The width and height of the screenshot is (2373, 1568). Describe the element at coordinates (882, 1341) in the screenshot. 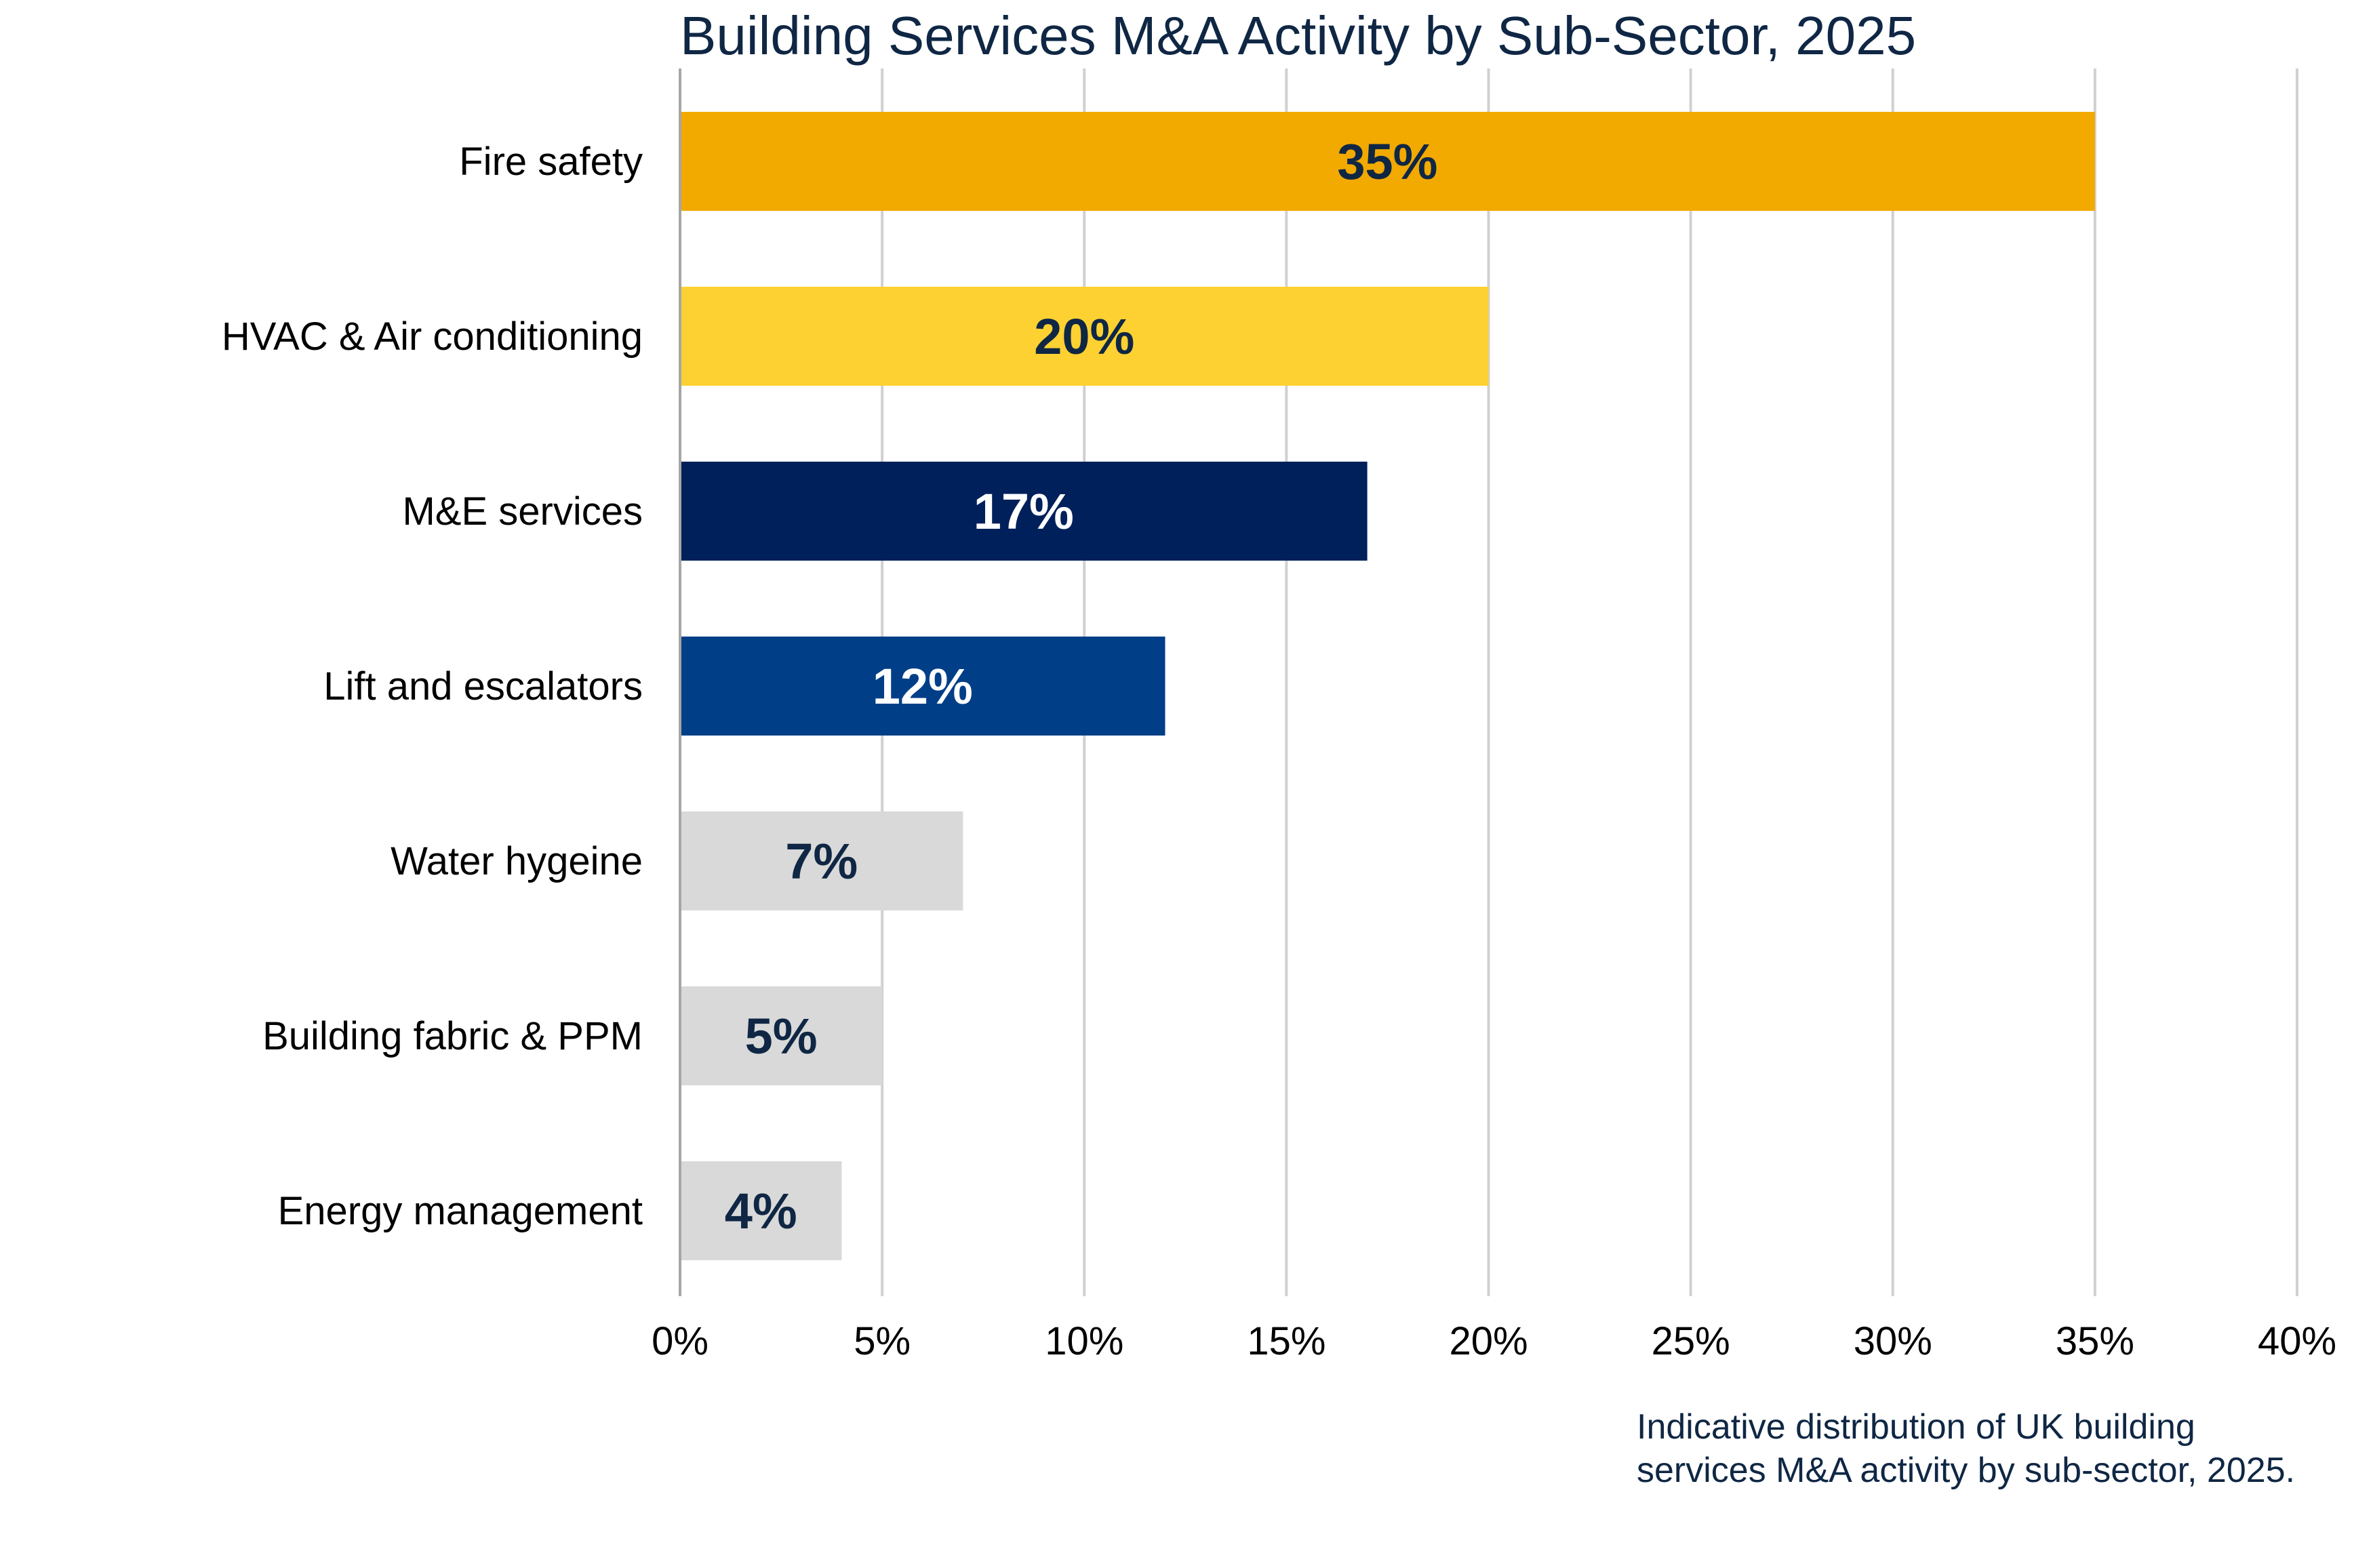

I see `x-tick-label: 5%` at that location.